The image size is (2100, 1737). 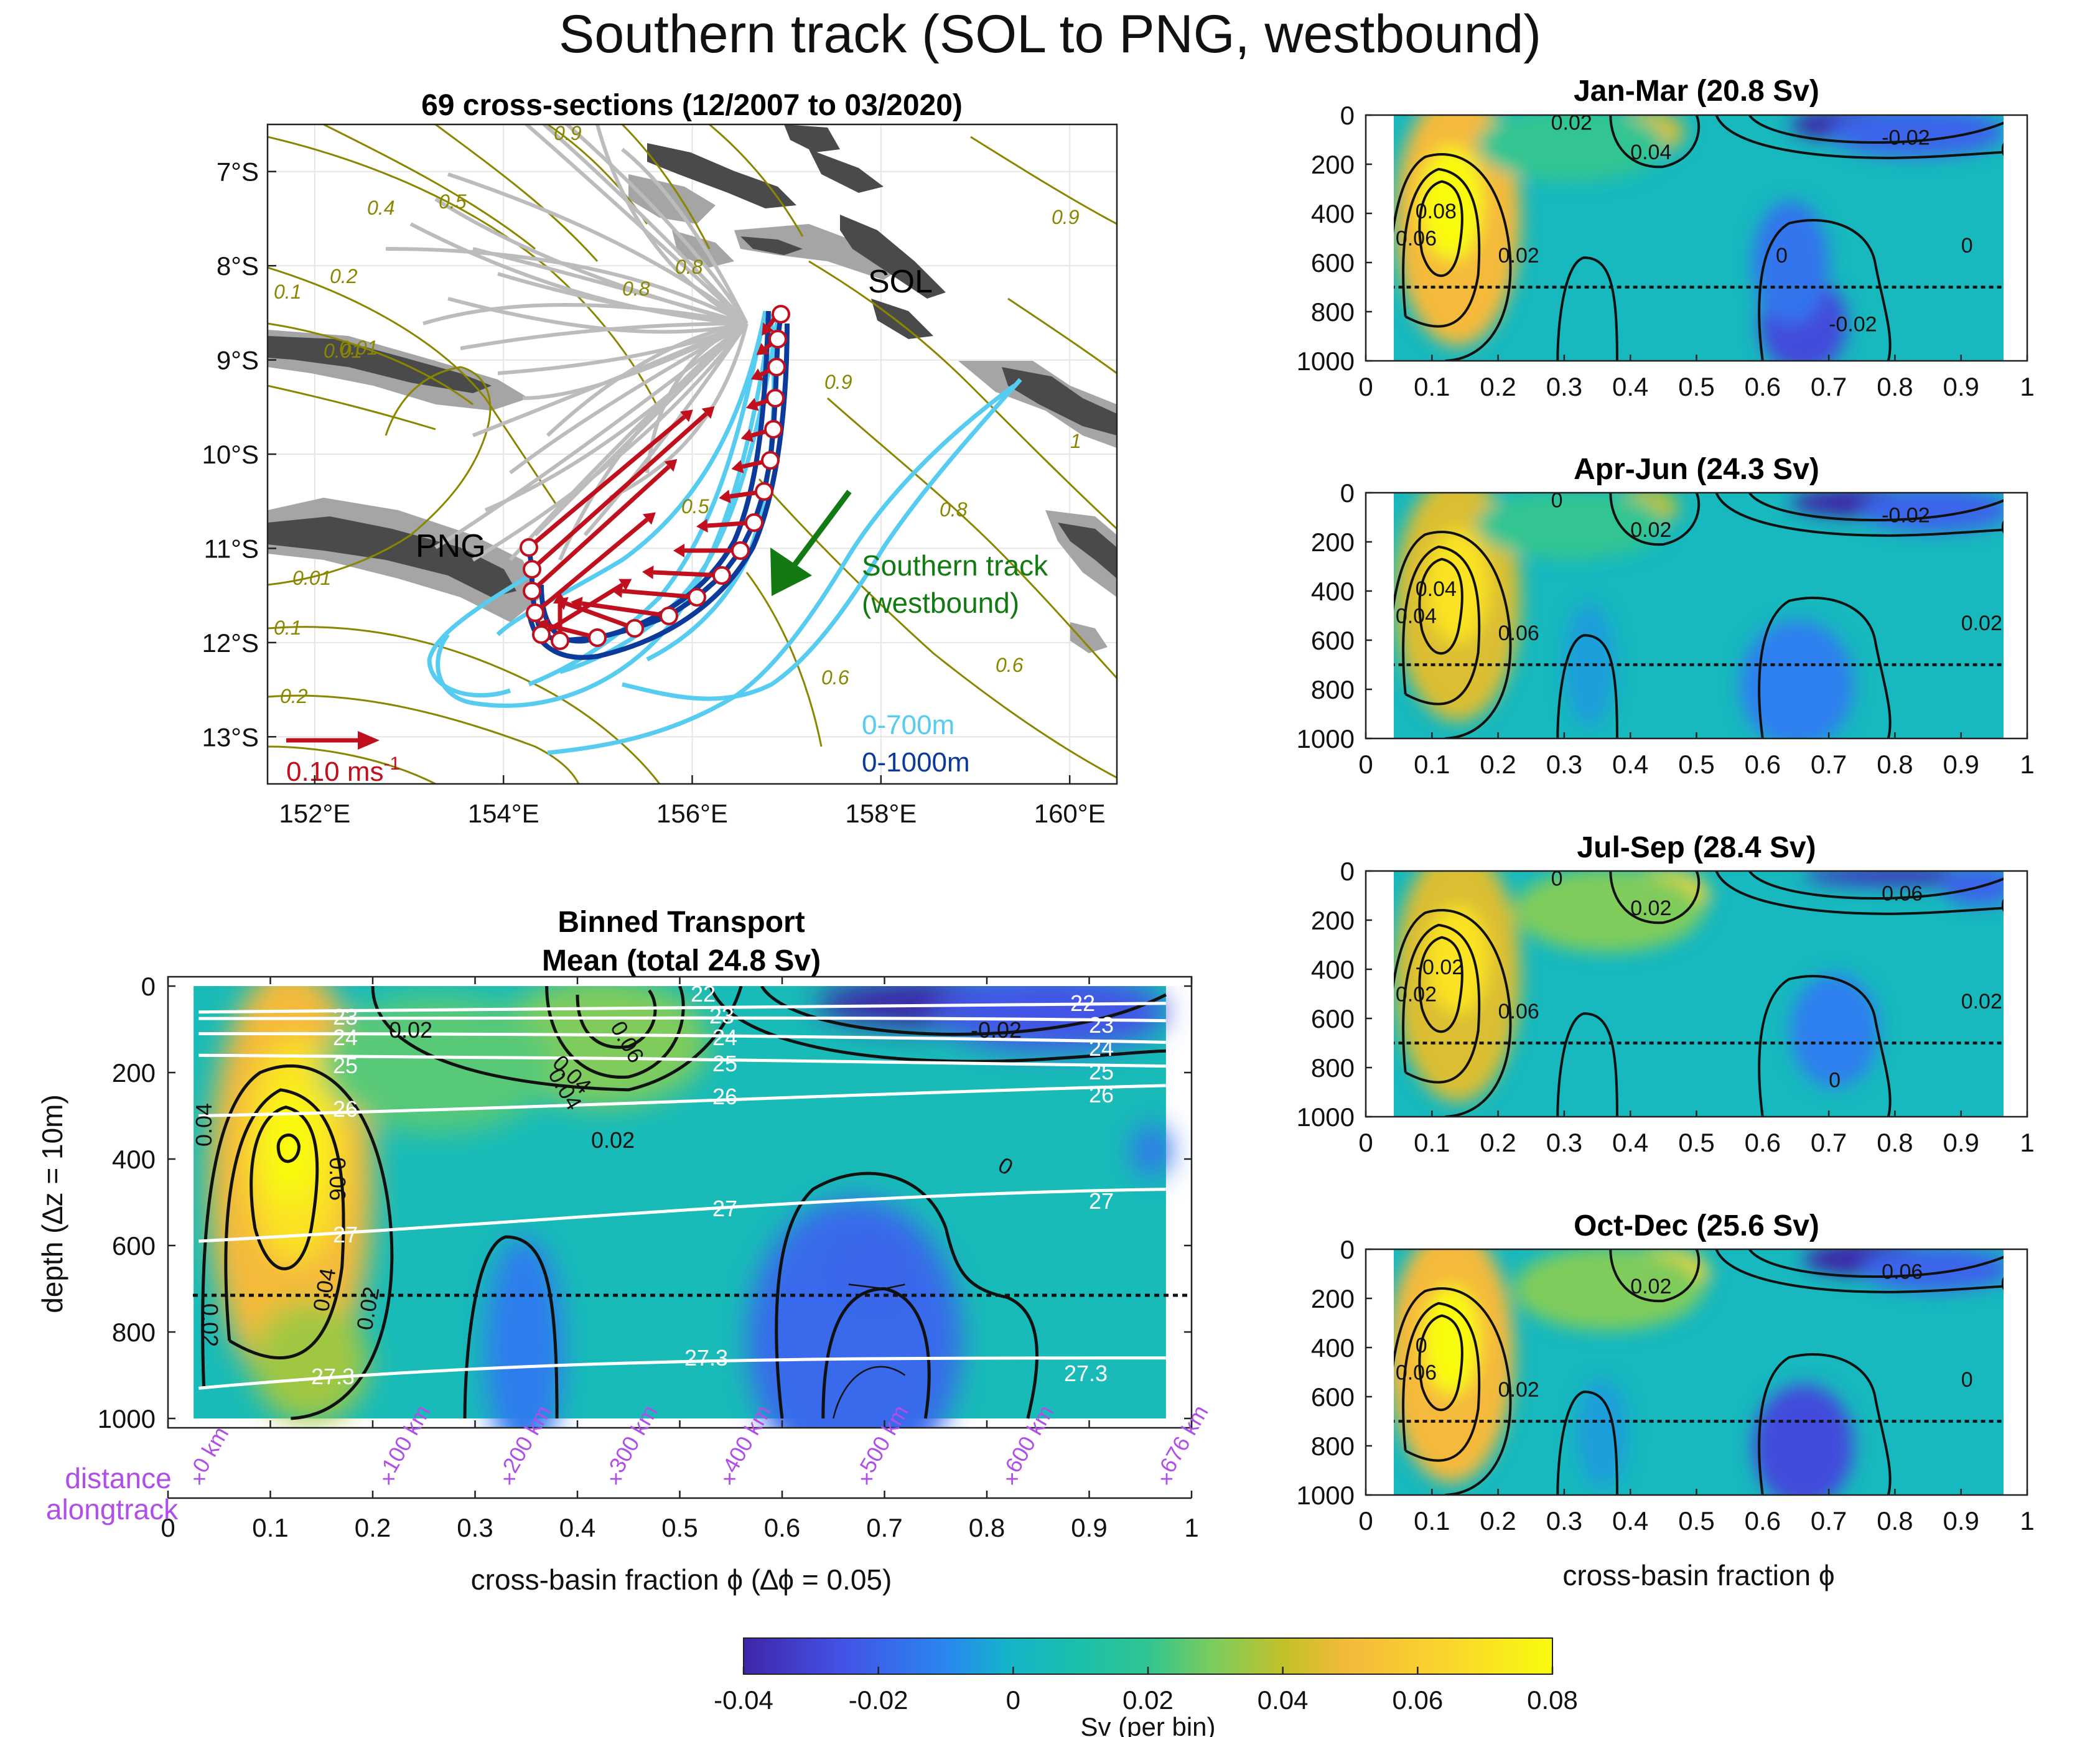 What do you see at coordinates (1191, 1527) in the screenshot?
I see `main-xtick-label: 1` at bounding box center [1191, 1527].